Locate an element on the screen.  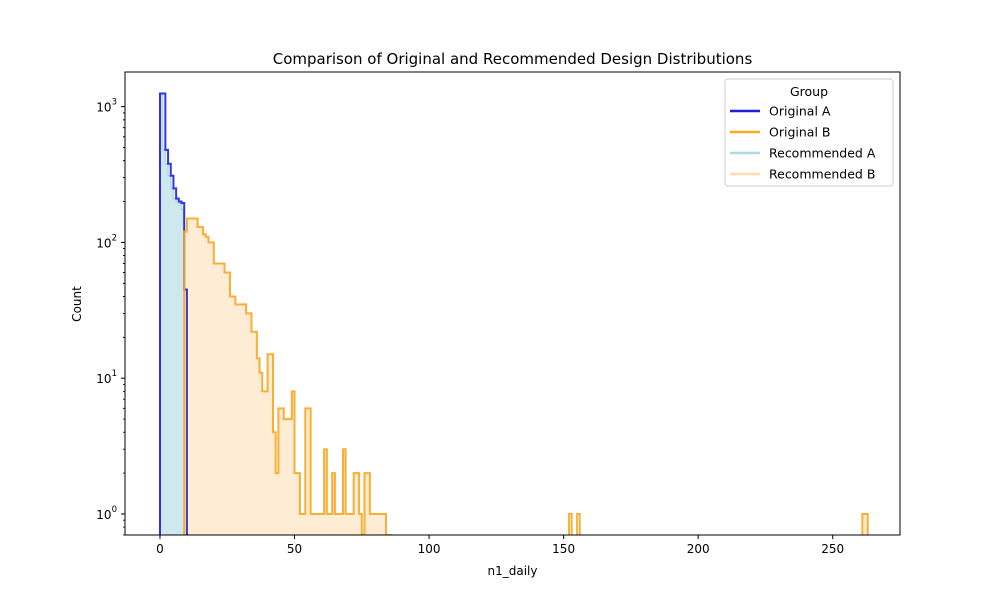
x-tick-label: 200 is located at coordinates (698, 549).